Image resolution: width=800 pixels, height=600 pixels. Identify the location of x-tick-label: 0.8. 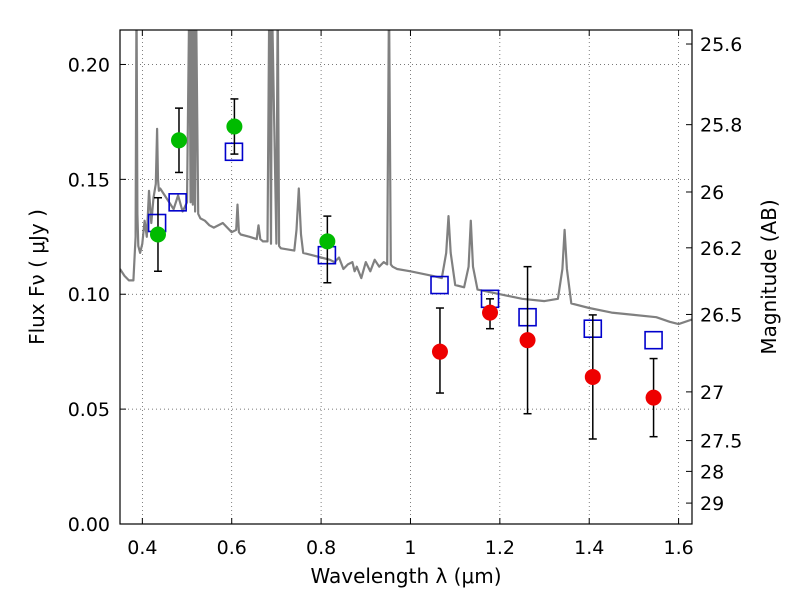
(321, 548).